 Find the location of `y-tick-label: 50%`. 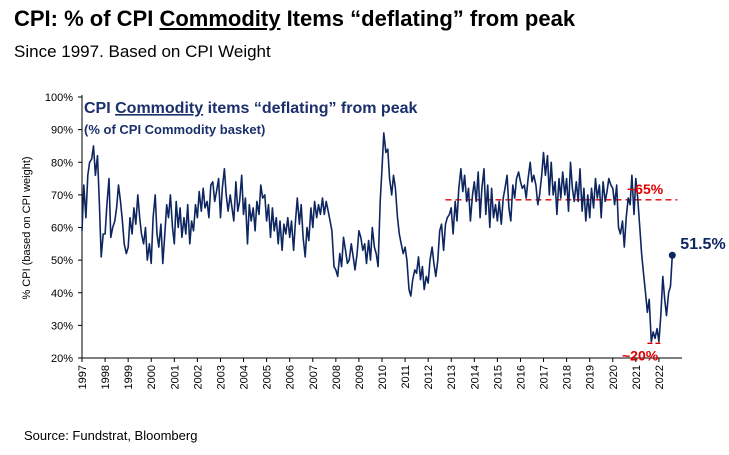

y-tick-label: 50% is located at coordinates (62, 261).